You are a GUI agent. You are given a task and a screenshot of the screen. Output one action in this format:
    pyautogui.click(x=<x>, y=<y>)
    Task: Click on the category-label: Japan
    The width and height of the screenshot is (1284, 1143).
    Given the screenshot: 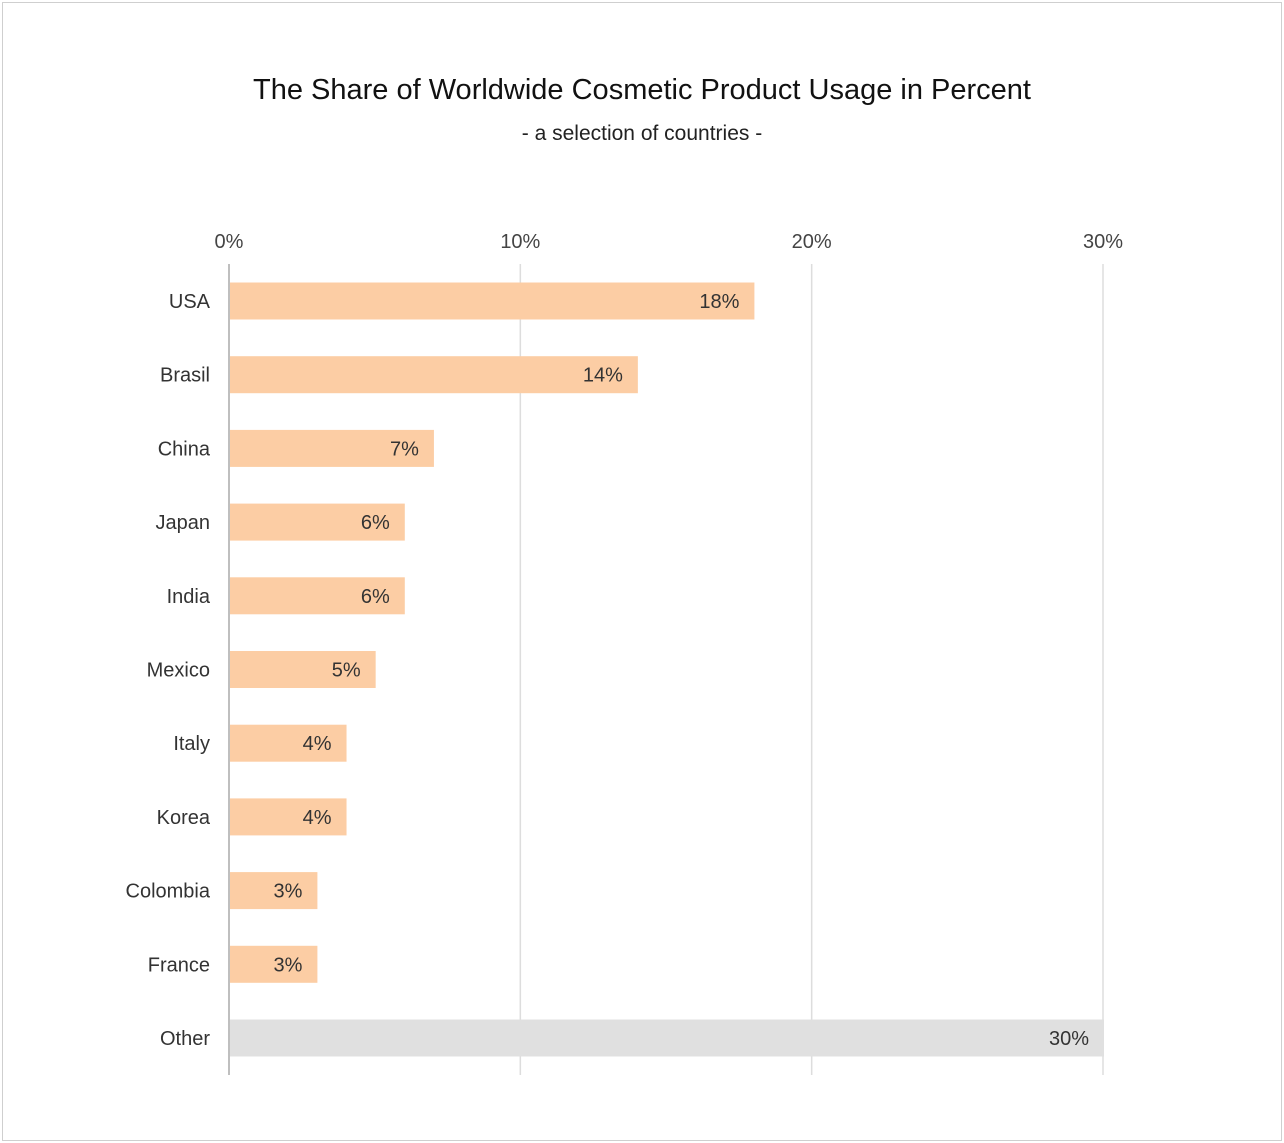 What is the action you would take?
    pyautogui.click(x=183, y=523)
    